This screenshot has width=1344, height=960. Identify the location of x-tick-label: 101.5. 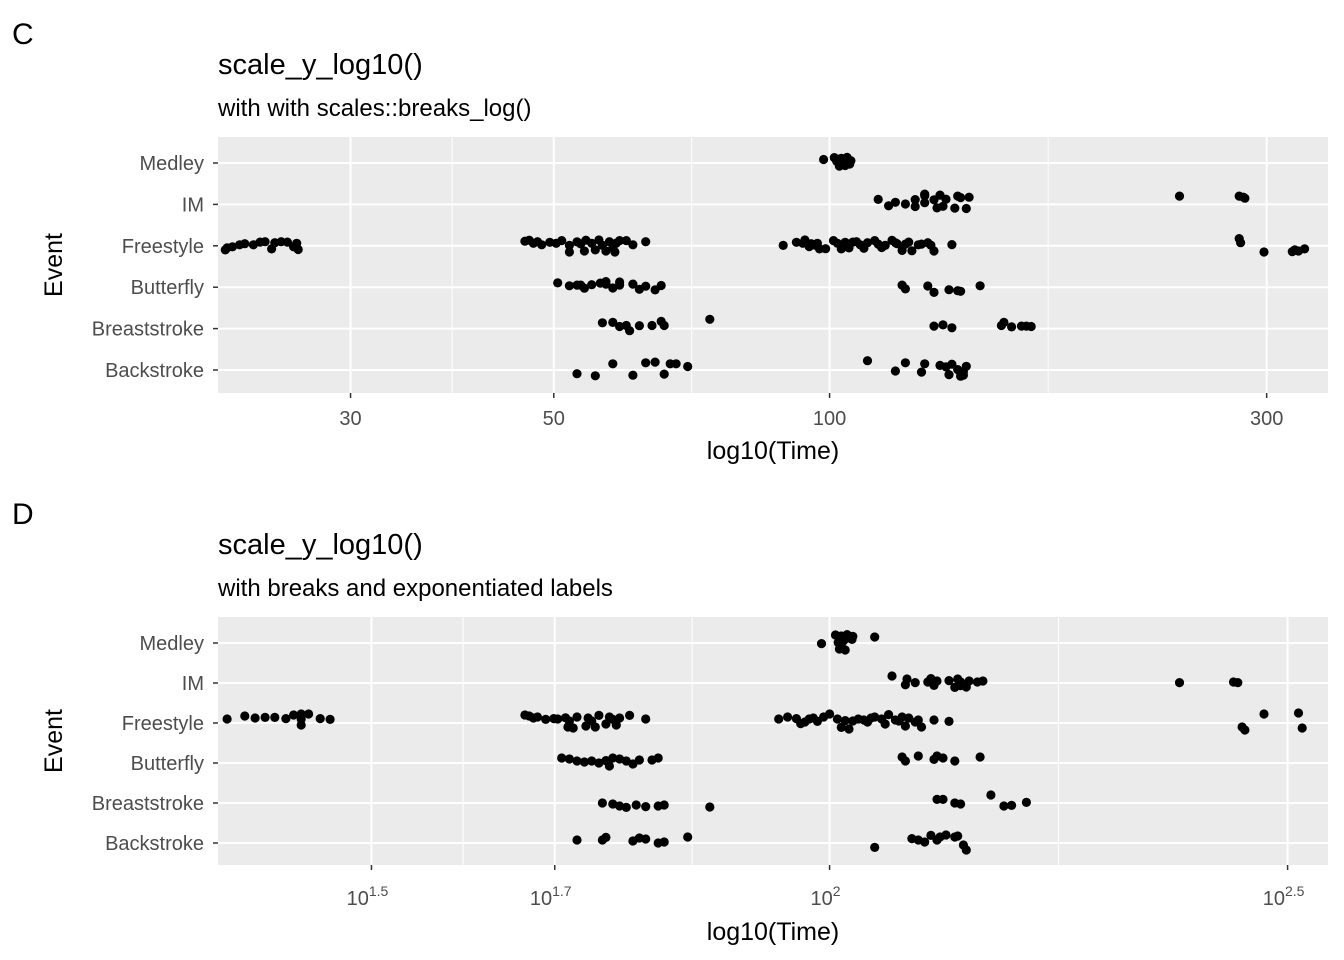
(368, 896).